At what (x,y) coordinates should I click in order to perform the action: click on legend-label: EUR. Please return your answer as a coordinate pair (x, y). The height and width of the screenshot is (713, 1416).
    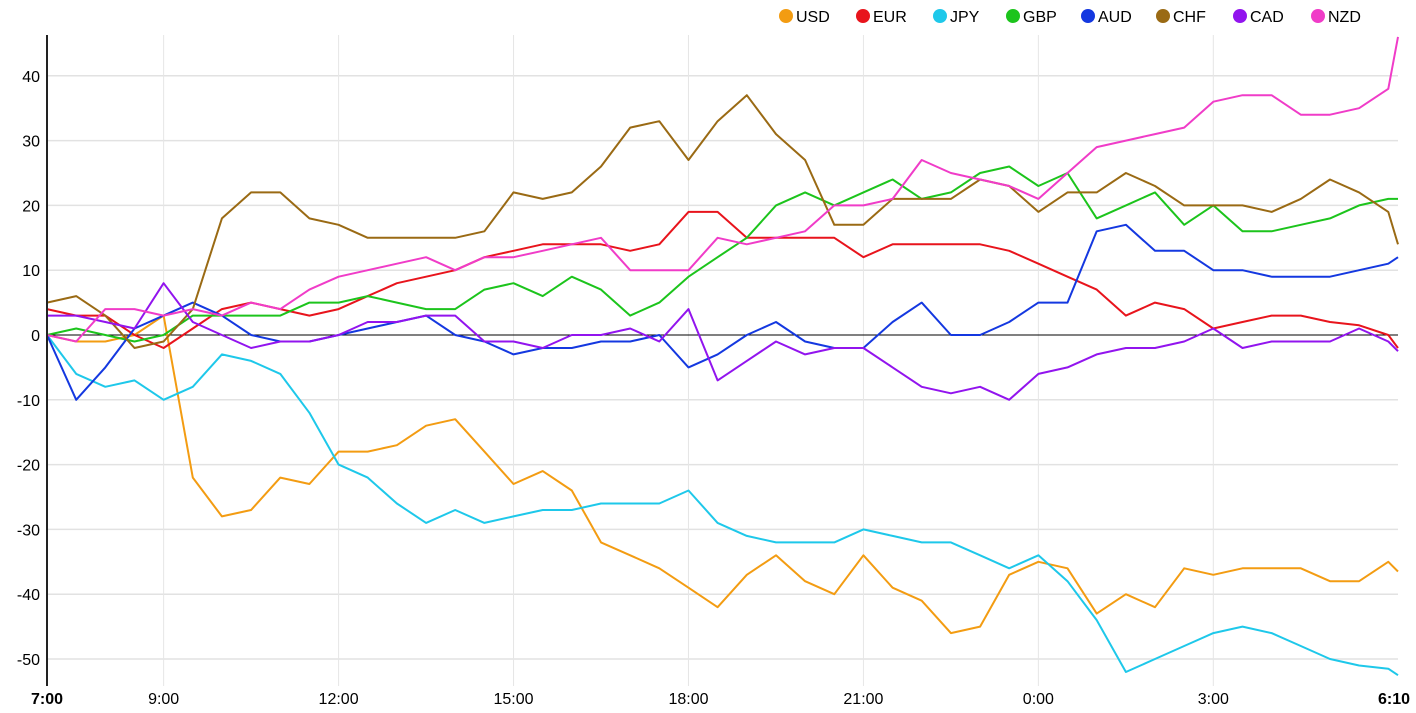
    Looking at the image, I should click on (890, 17).